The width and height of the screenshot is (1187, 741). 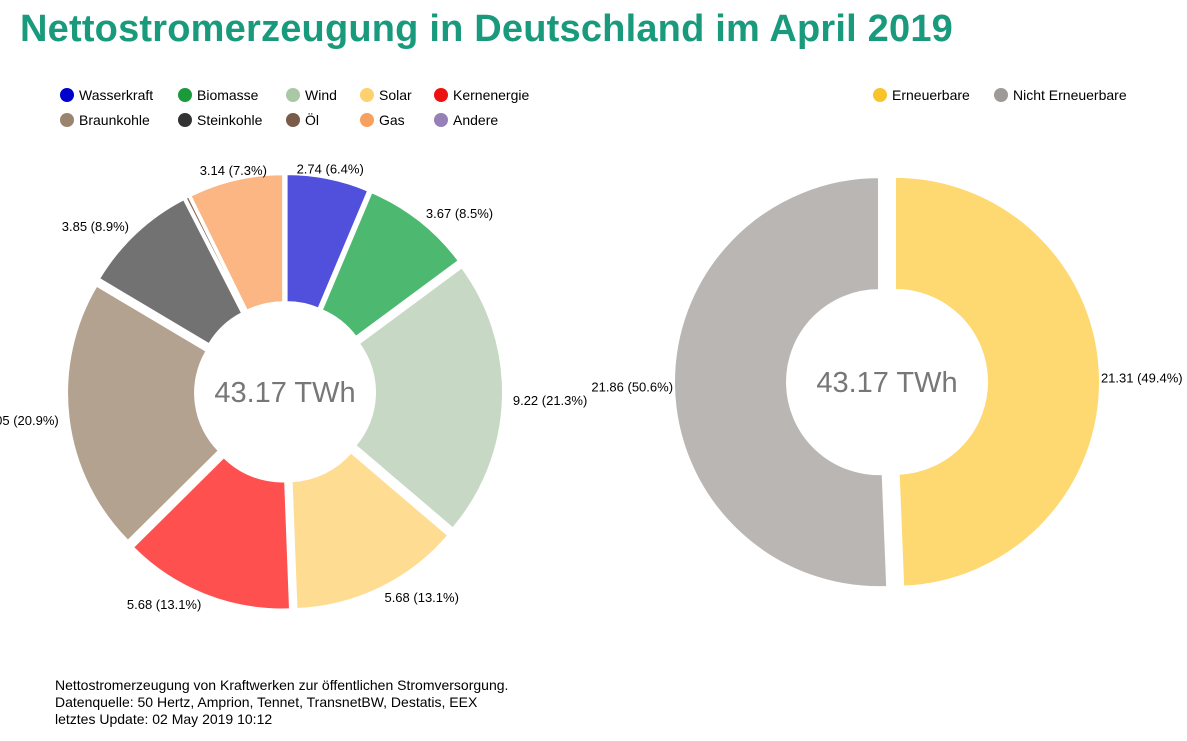 I want to click on slice-steinkohle, so click(x=171, y=272).